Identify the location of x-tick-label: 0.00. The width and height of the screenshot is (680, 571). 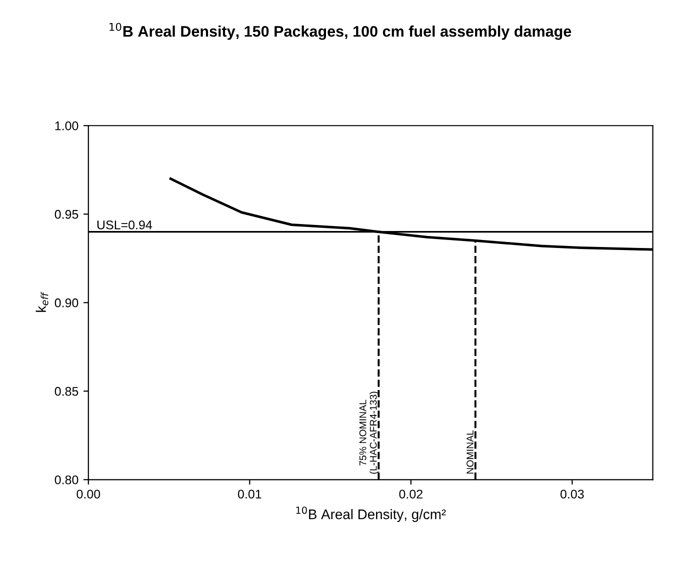
(88, 494).